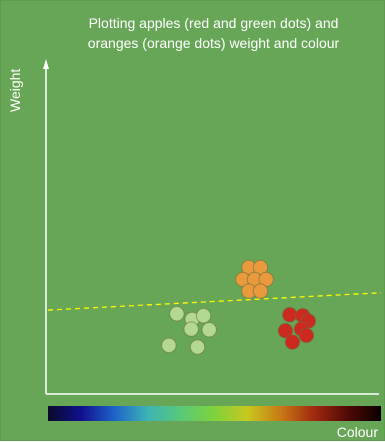 This screenshot has height=442, width=385. What do you see at coordinates (357, 432) in the screenshot?
I see `x-axis-label: Colour` at bounding box center [357, 432].